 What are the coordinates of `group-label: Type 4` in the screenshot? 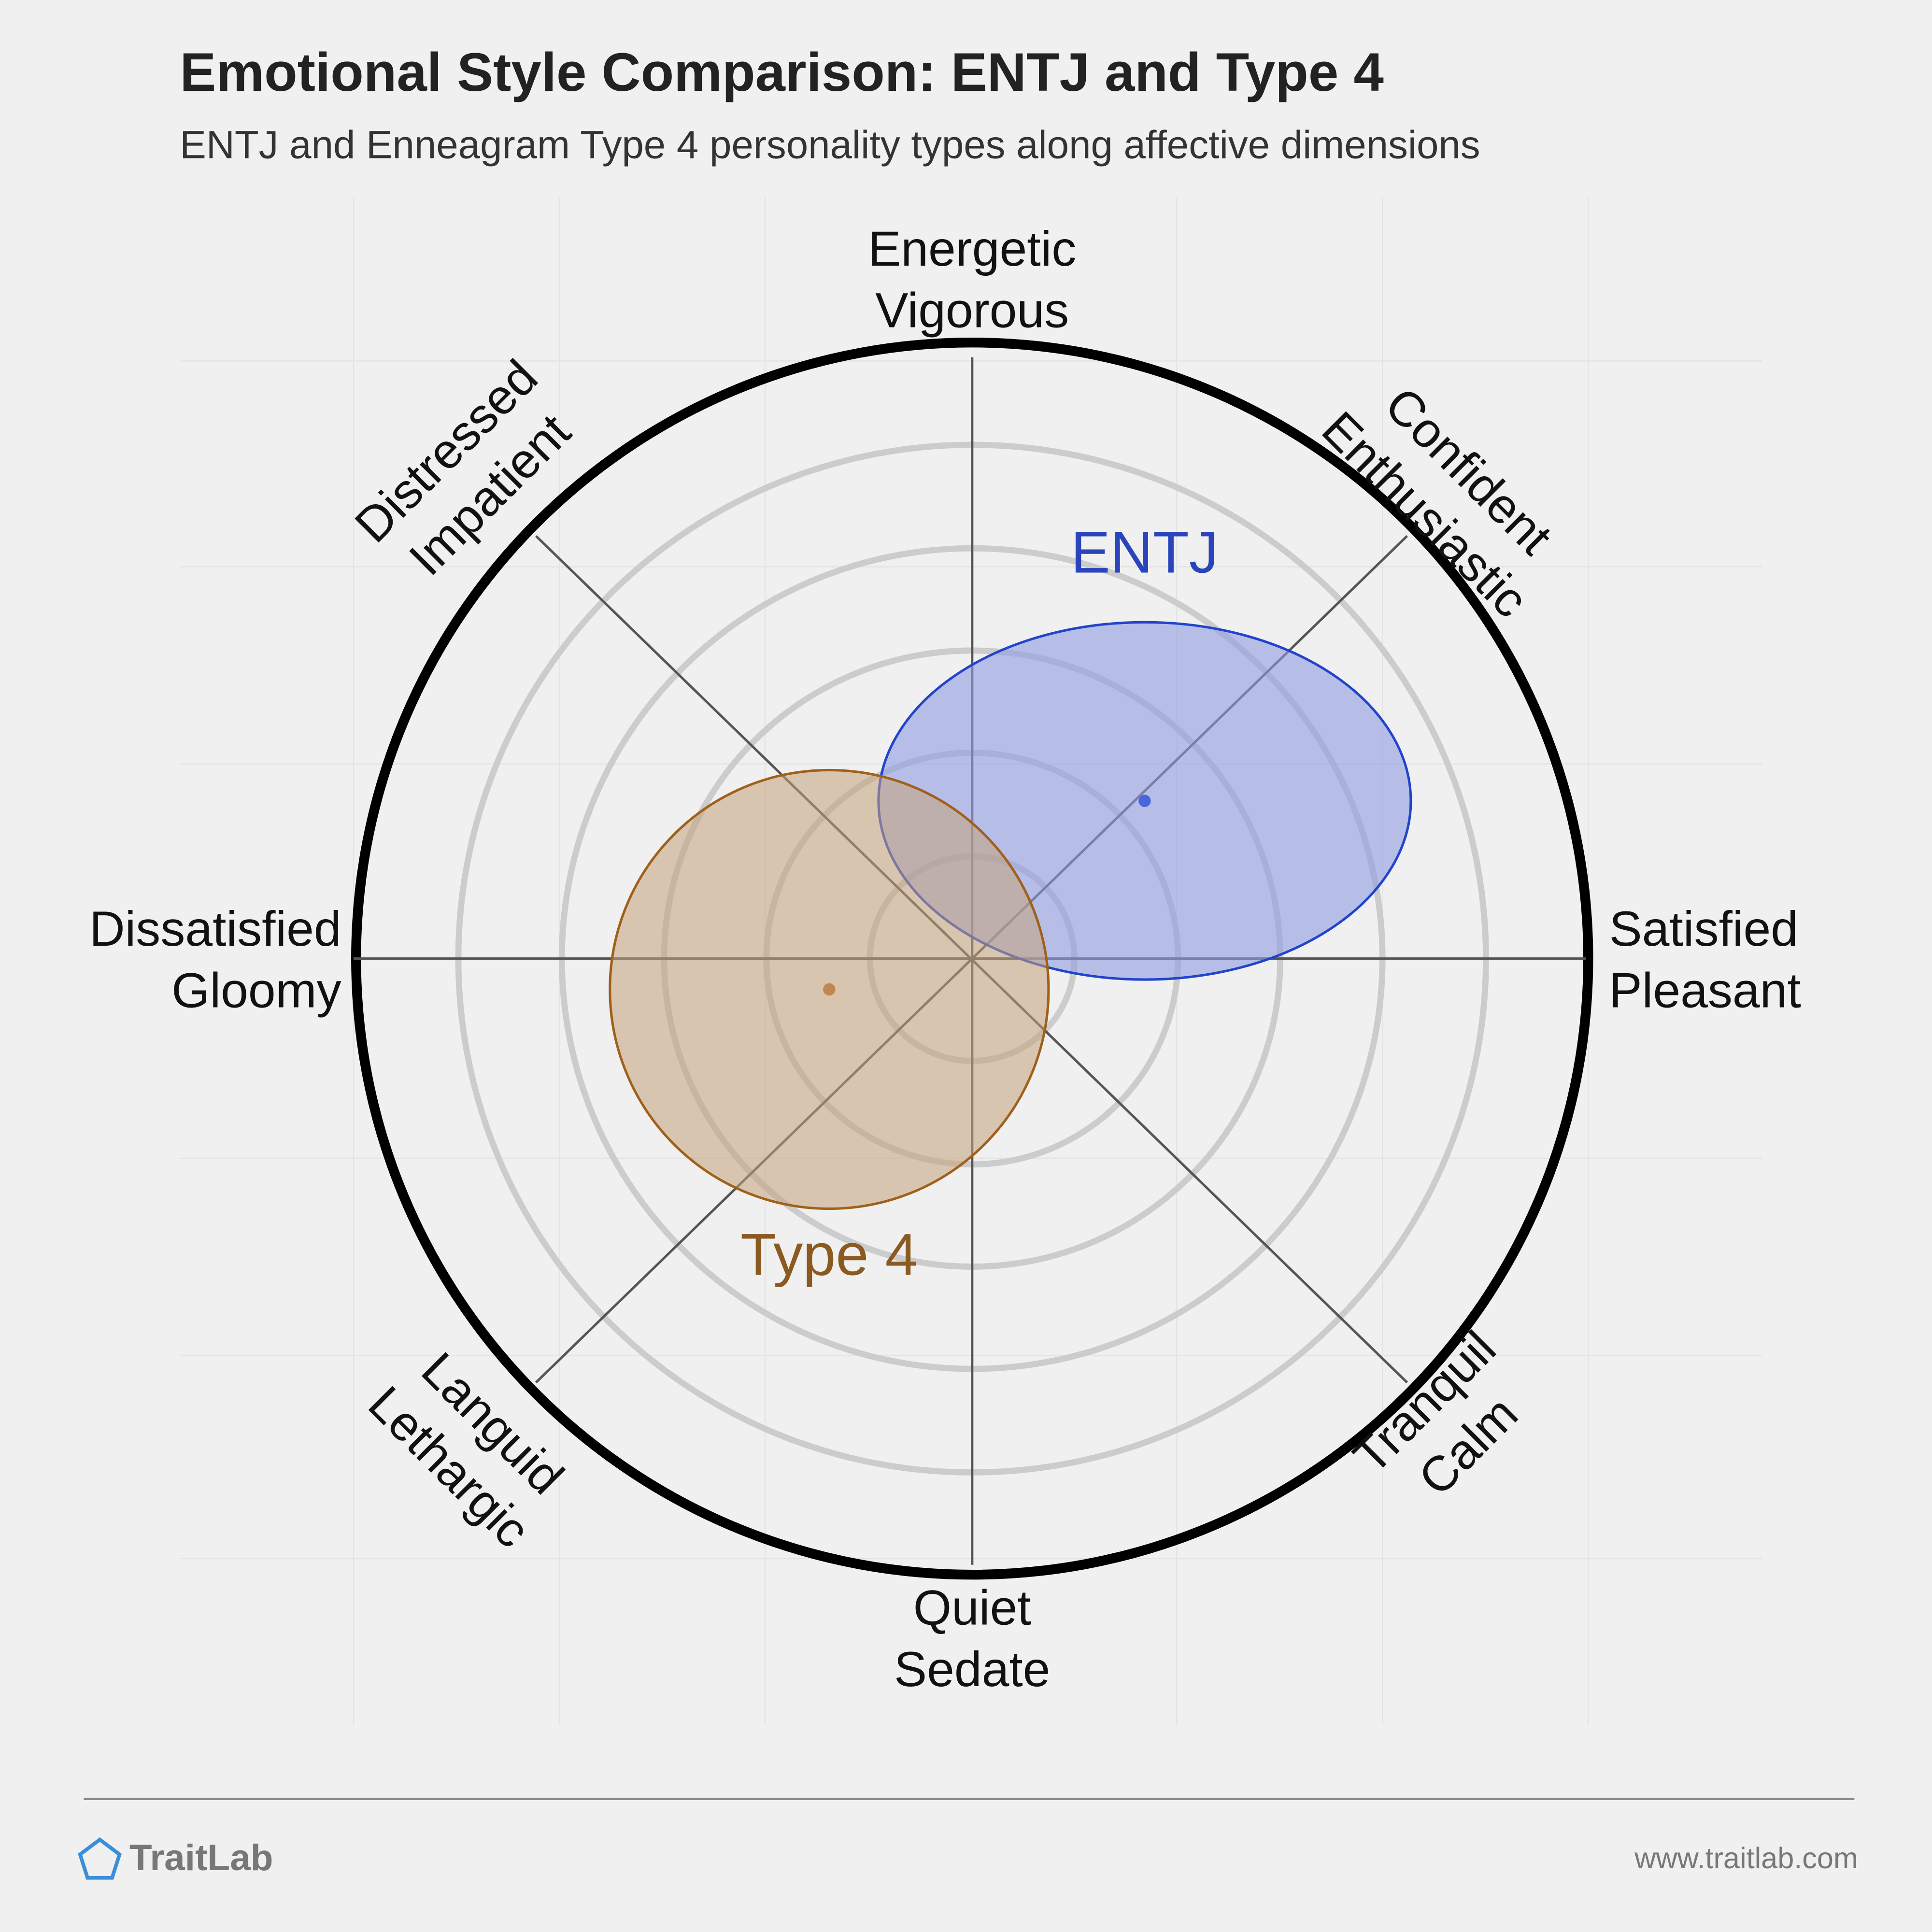 It's located at (829, 1254).